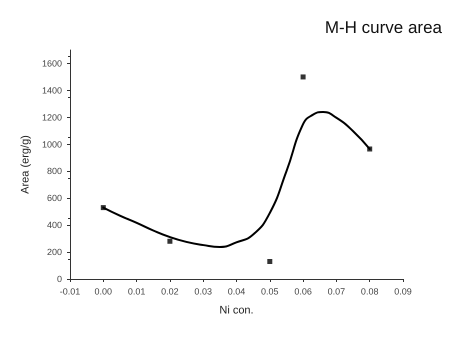 The image size is (463, 342). What do you see at coordinates (54, 171) in the screenshot?
I see `y-tick-label: 800` at bounding box center [54, 171].